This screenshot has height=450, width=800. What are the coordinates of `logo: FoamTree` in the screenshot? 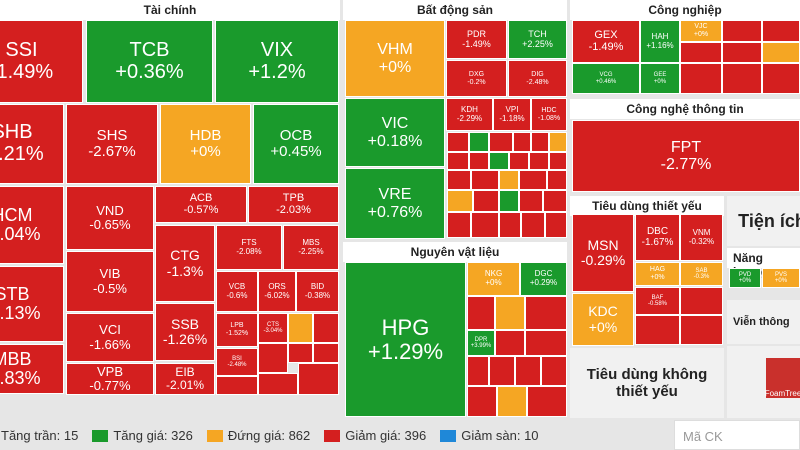 It's located at (782, 378).